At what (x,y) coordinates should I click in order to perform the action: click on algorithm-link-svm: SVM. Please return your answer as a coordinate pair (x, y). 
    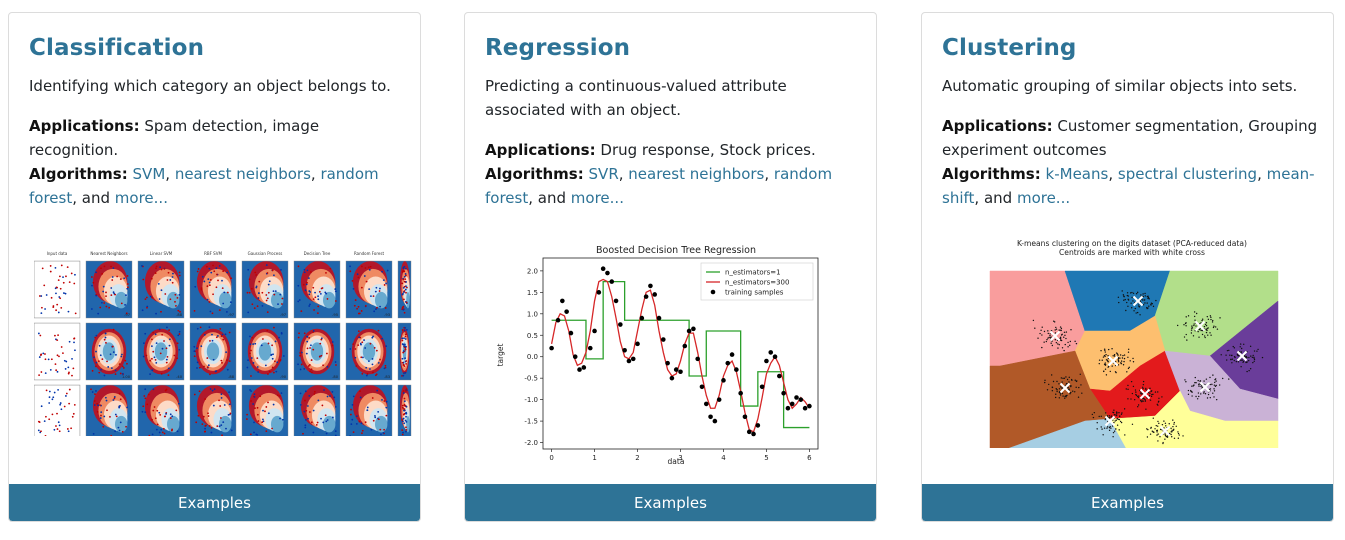
    Looking at the image, I should click on (149, 174).